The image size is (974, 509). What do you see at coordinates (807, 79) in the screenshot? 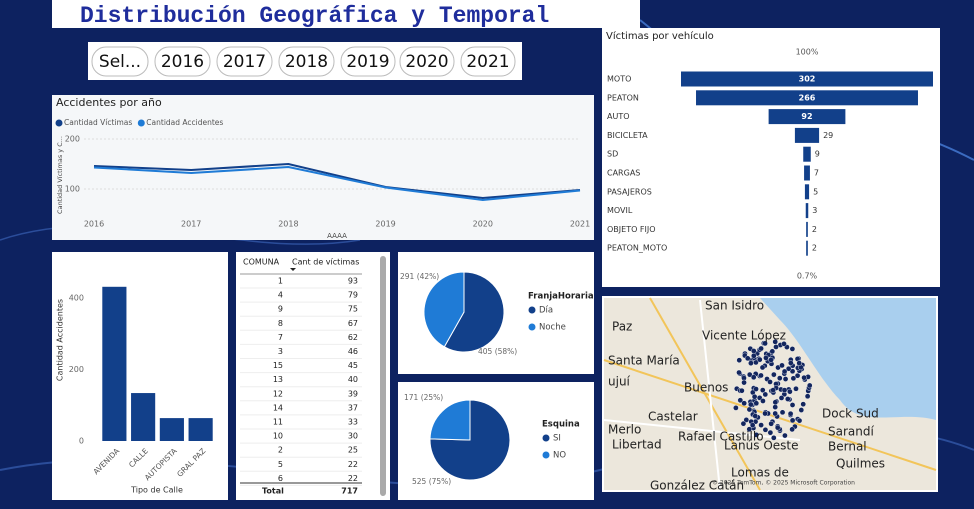
I see `data-label: 302` at bounding box center [807, 79].